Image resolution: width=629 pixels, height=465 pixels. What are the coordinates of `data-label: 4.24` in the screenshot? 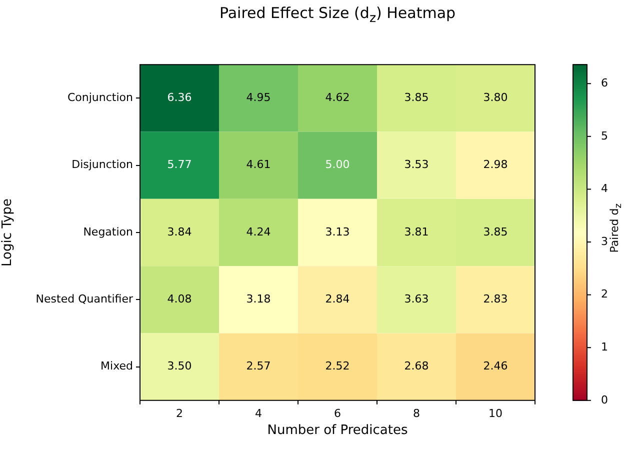 It's located at (258, 231).